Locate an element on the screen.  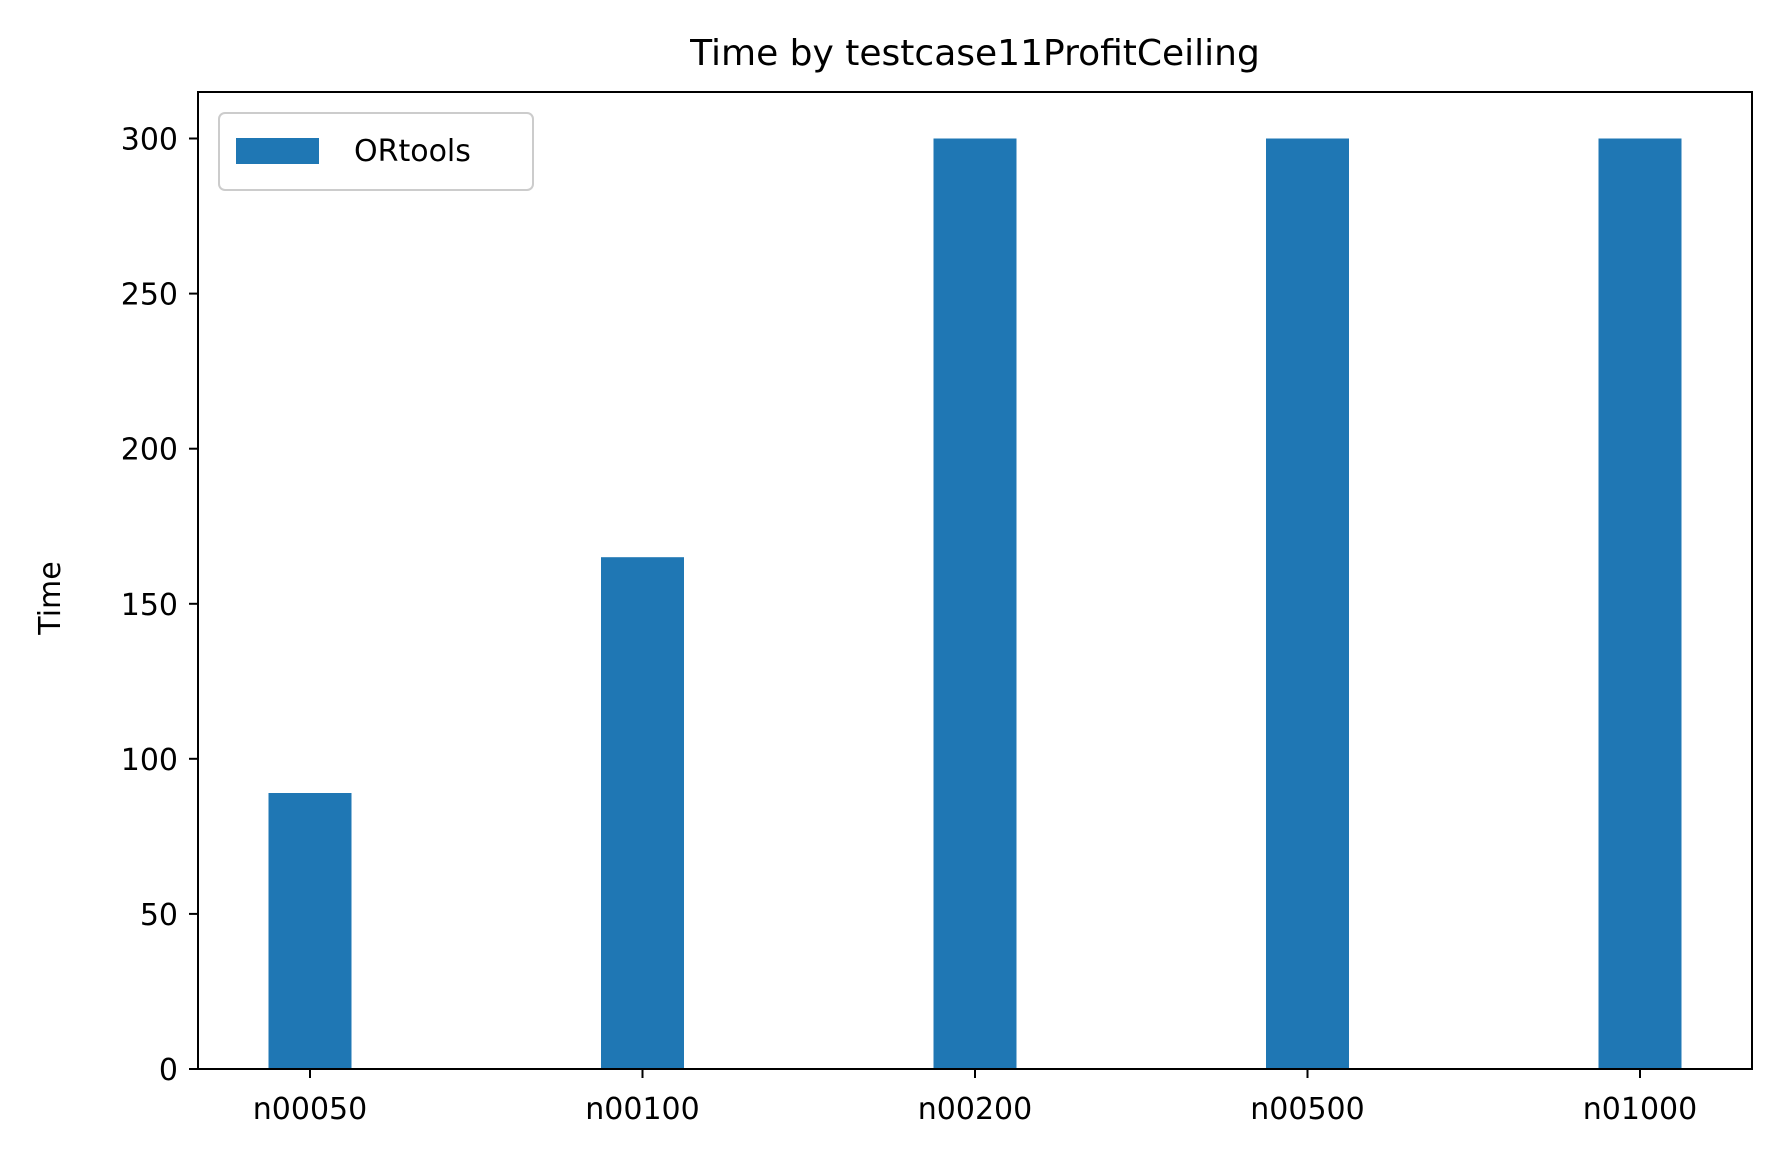
bar-n00200 is located at coordinates (975, 603).